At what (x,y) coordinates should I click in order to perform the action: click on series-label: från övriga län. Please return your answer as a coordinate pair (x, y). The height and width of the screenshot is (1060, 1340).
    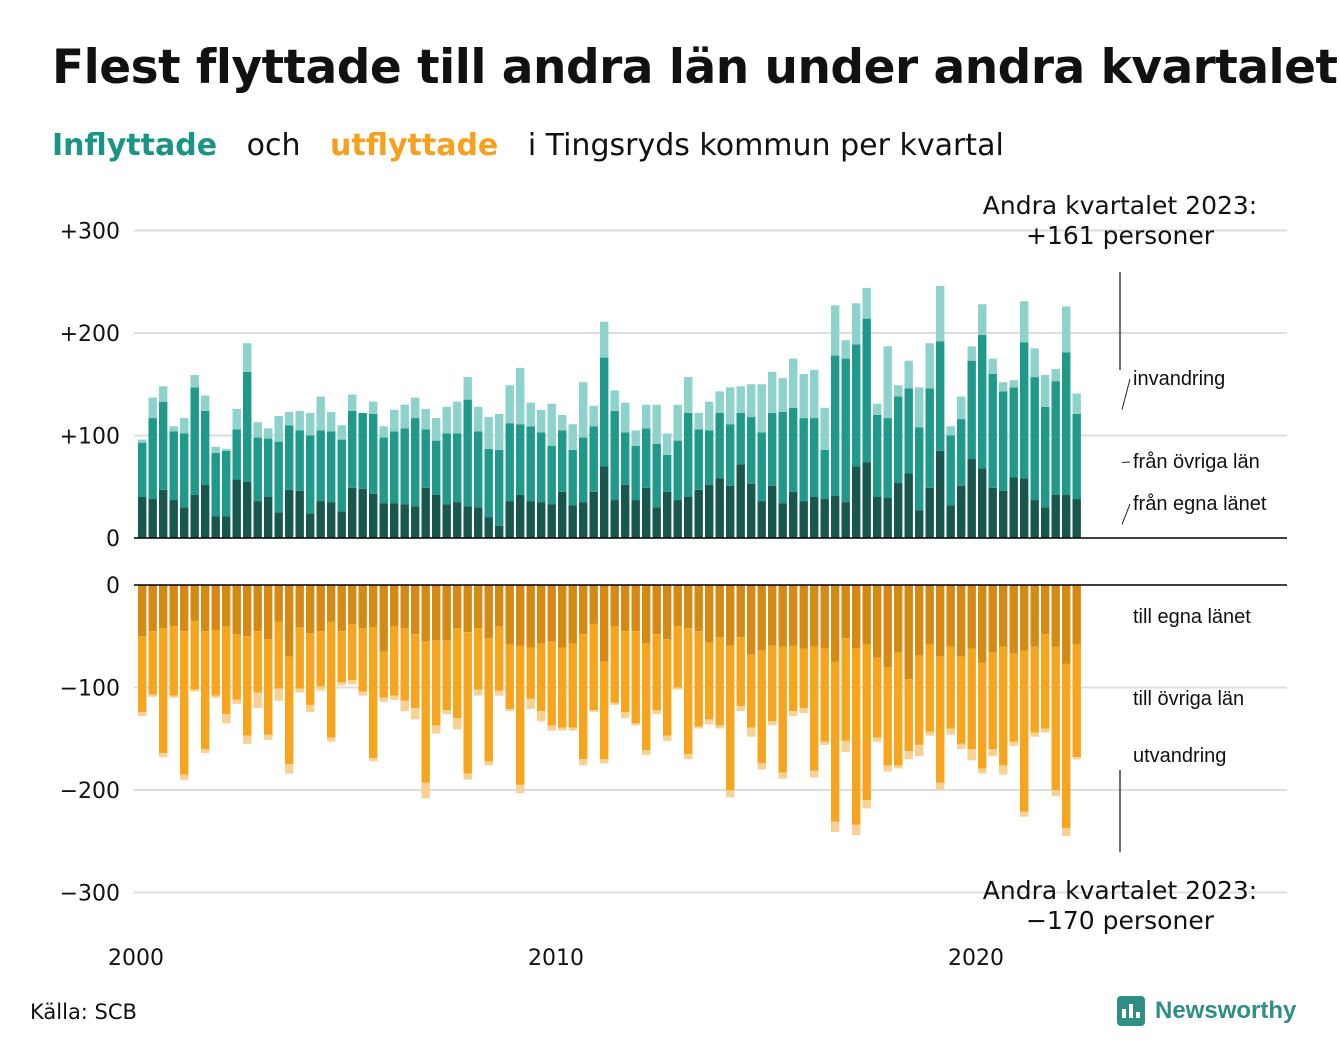
    Looking at the image, I should click on (1196, 462).